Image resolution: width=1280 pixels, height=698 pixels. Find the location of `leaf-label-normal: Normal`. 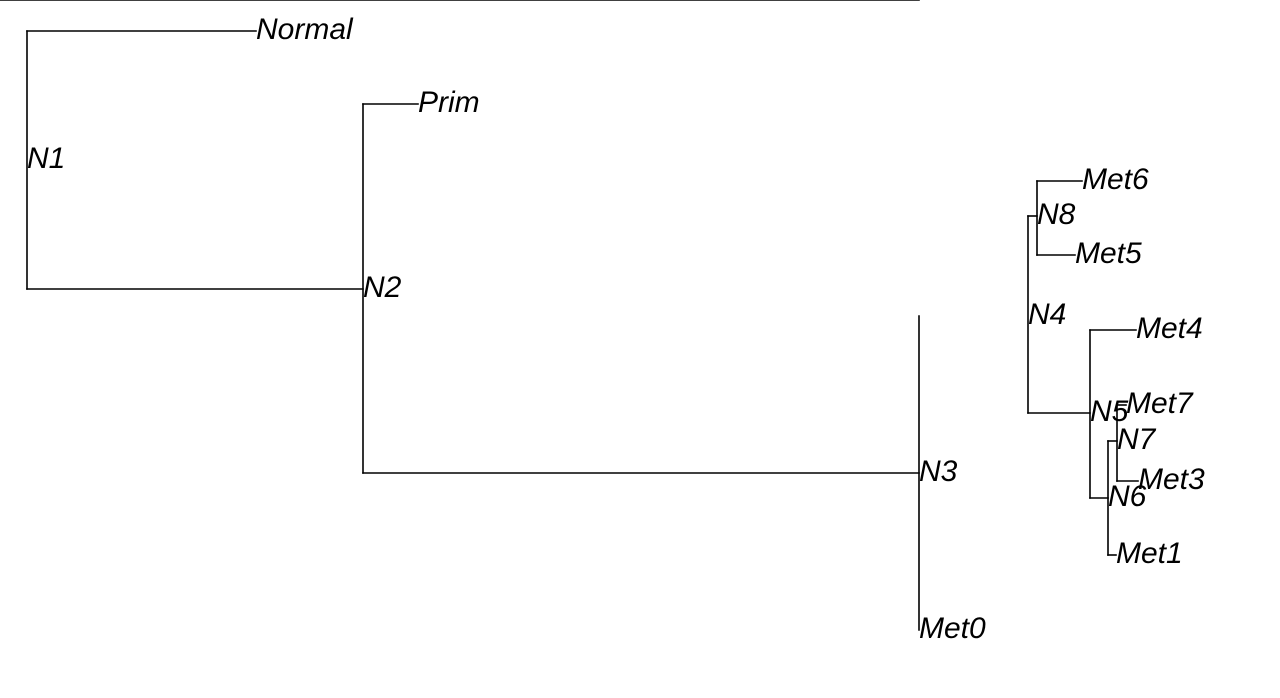

leaf-label-normal: Normal is located at coordinates (305, 29).